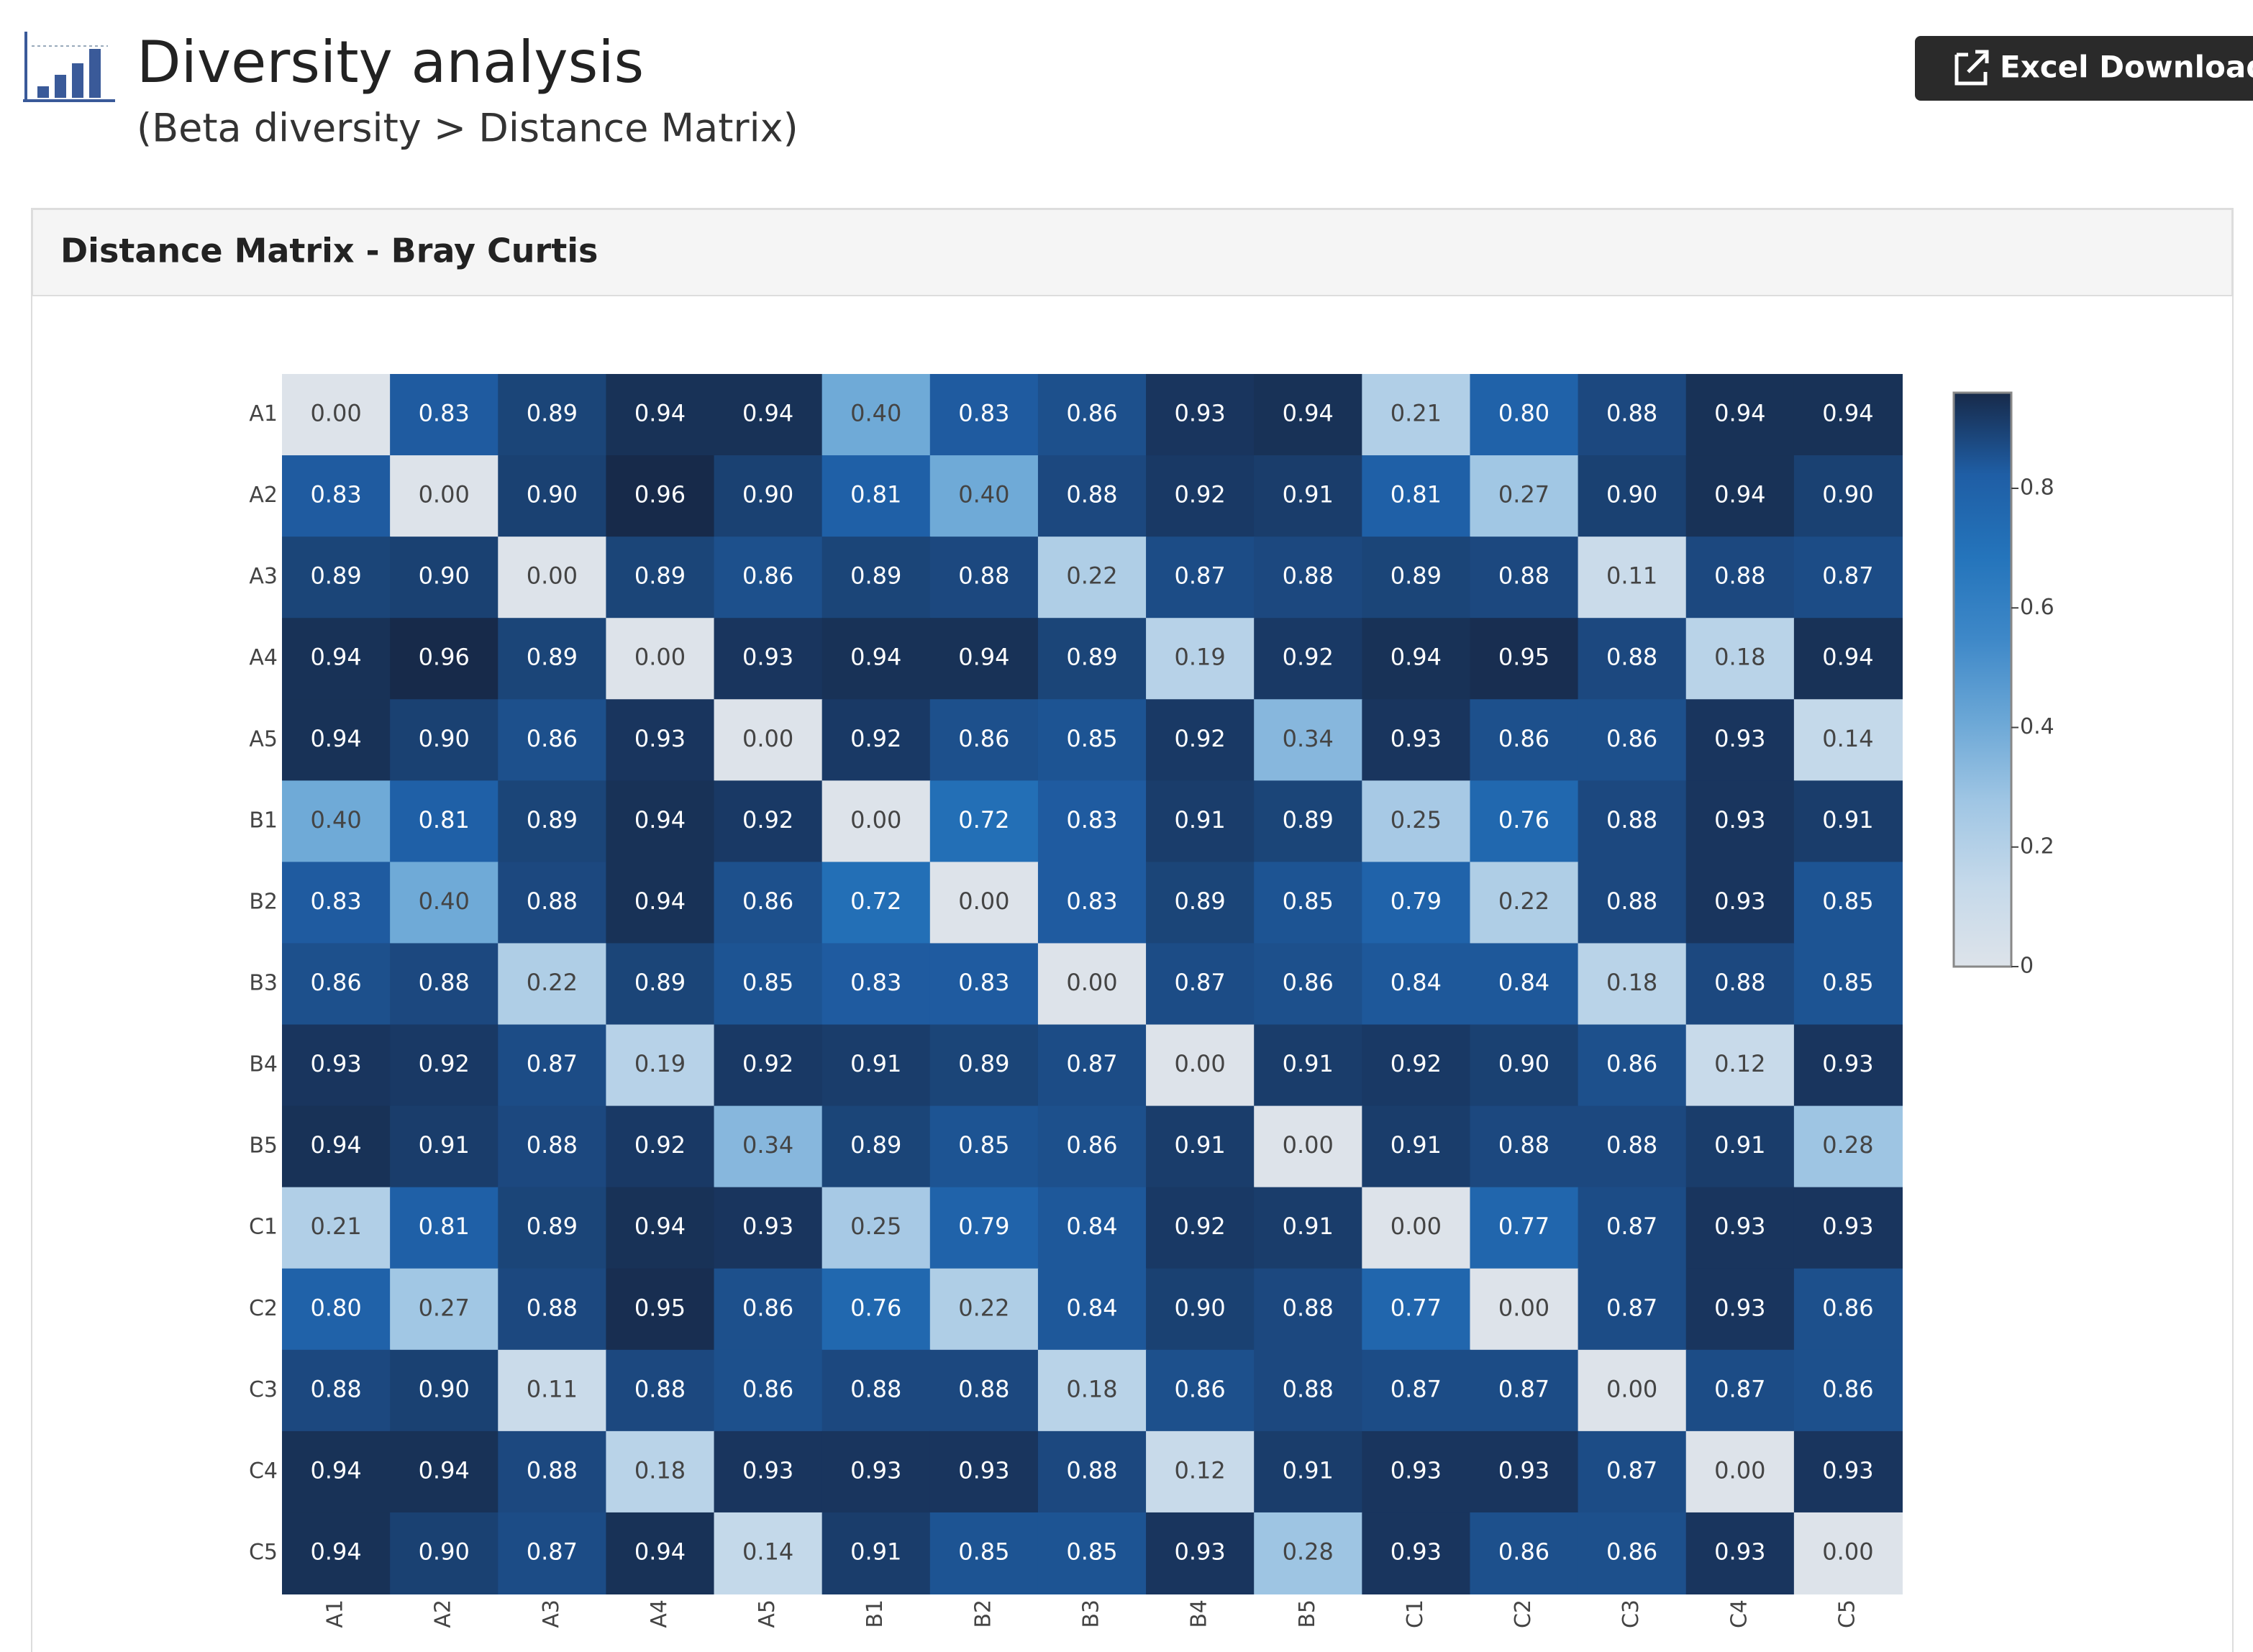 Image resolution: width=2253 pixels, height=1652 pixels. Describe the element at coordinates (1091, 820) in the screenshot. I see `cell-label: 0.83` at that location.